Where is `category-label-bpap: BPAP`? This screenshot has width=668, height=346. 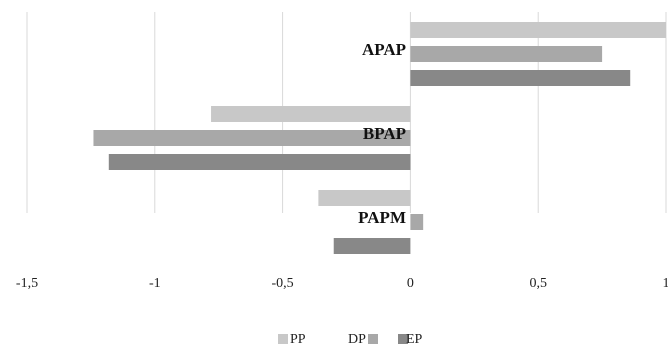 category-label-bpap: BPAP is located at coordinates (384, 133).